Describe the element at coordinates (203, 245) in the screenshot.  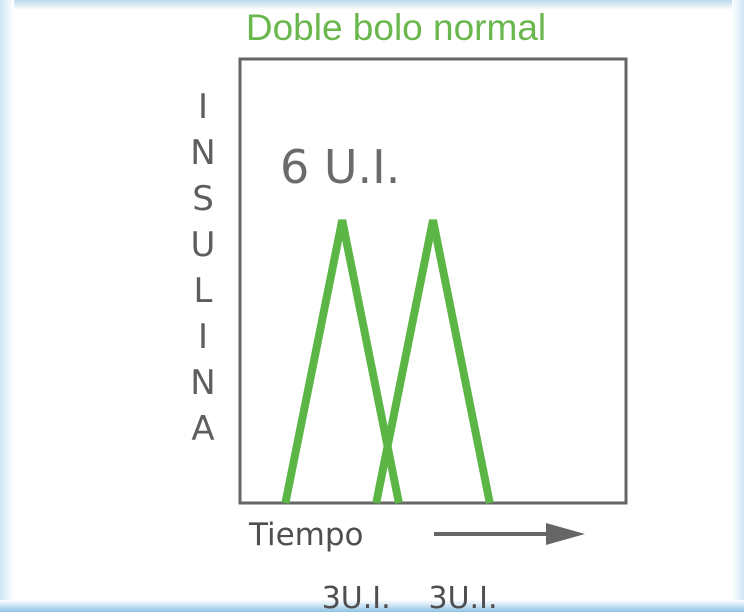
I see `y-axis-label-letter: U` at that location.